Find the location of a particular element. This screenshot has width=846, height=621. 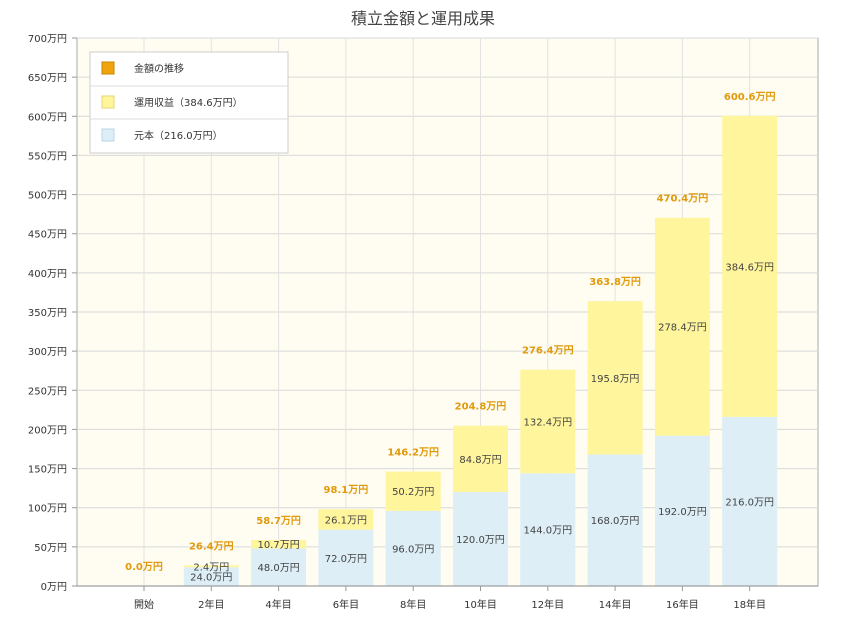

legend-label-totals: 金額の推移 is located at coordinates (159, 68).